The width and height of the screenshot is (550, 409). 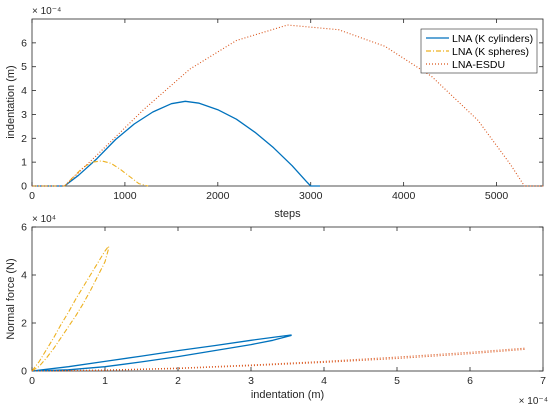 I want to click on x-tick-label: 1, so click(x=105, y=381).